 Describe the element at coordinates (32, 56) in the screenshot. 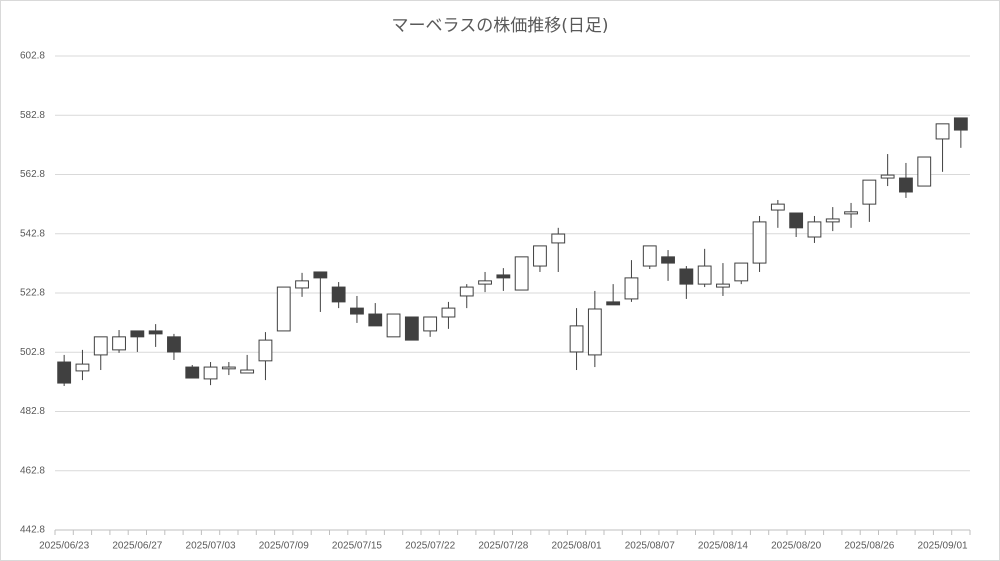

I see `y-tick-label: 602.8` at that location.